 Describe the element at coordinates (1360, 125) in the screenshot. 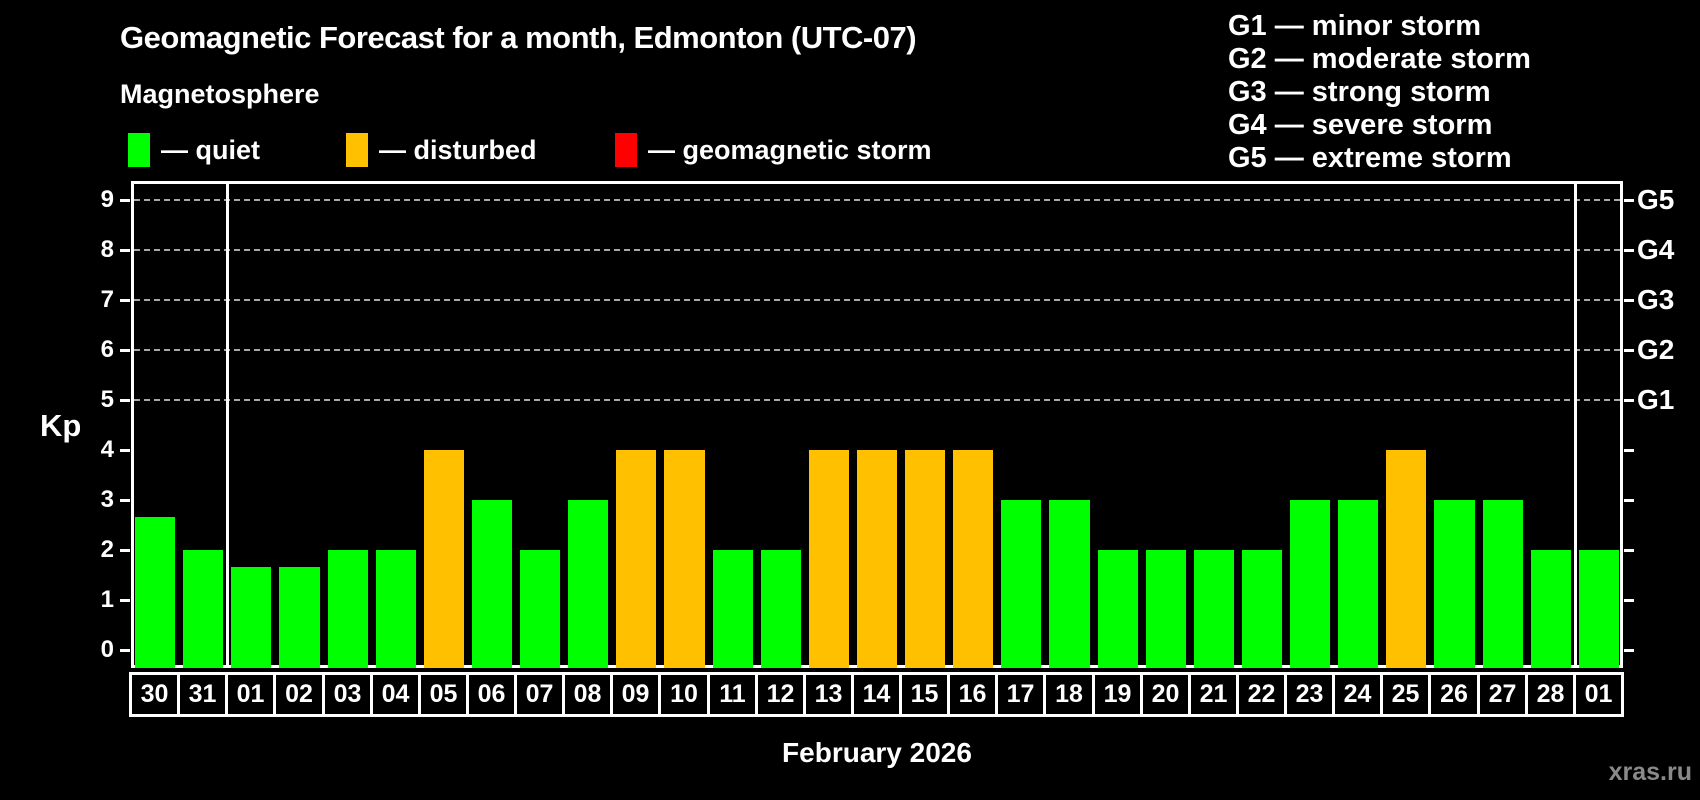

I see `g-legend-item-g4: G4 — severe storm` at that location.